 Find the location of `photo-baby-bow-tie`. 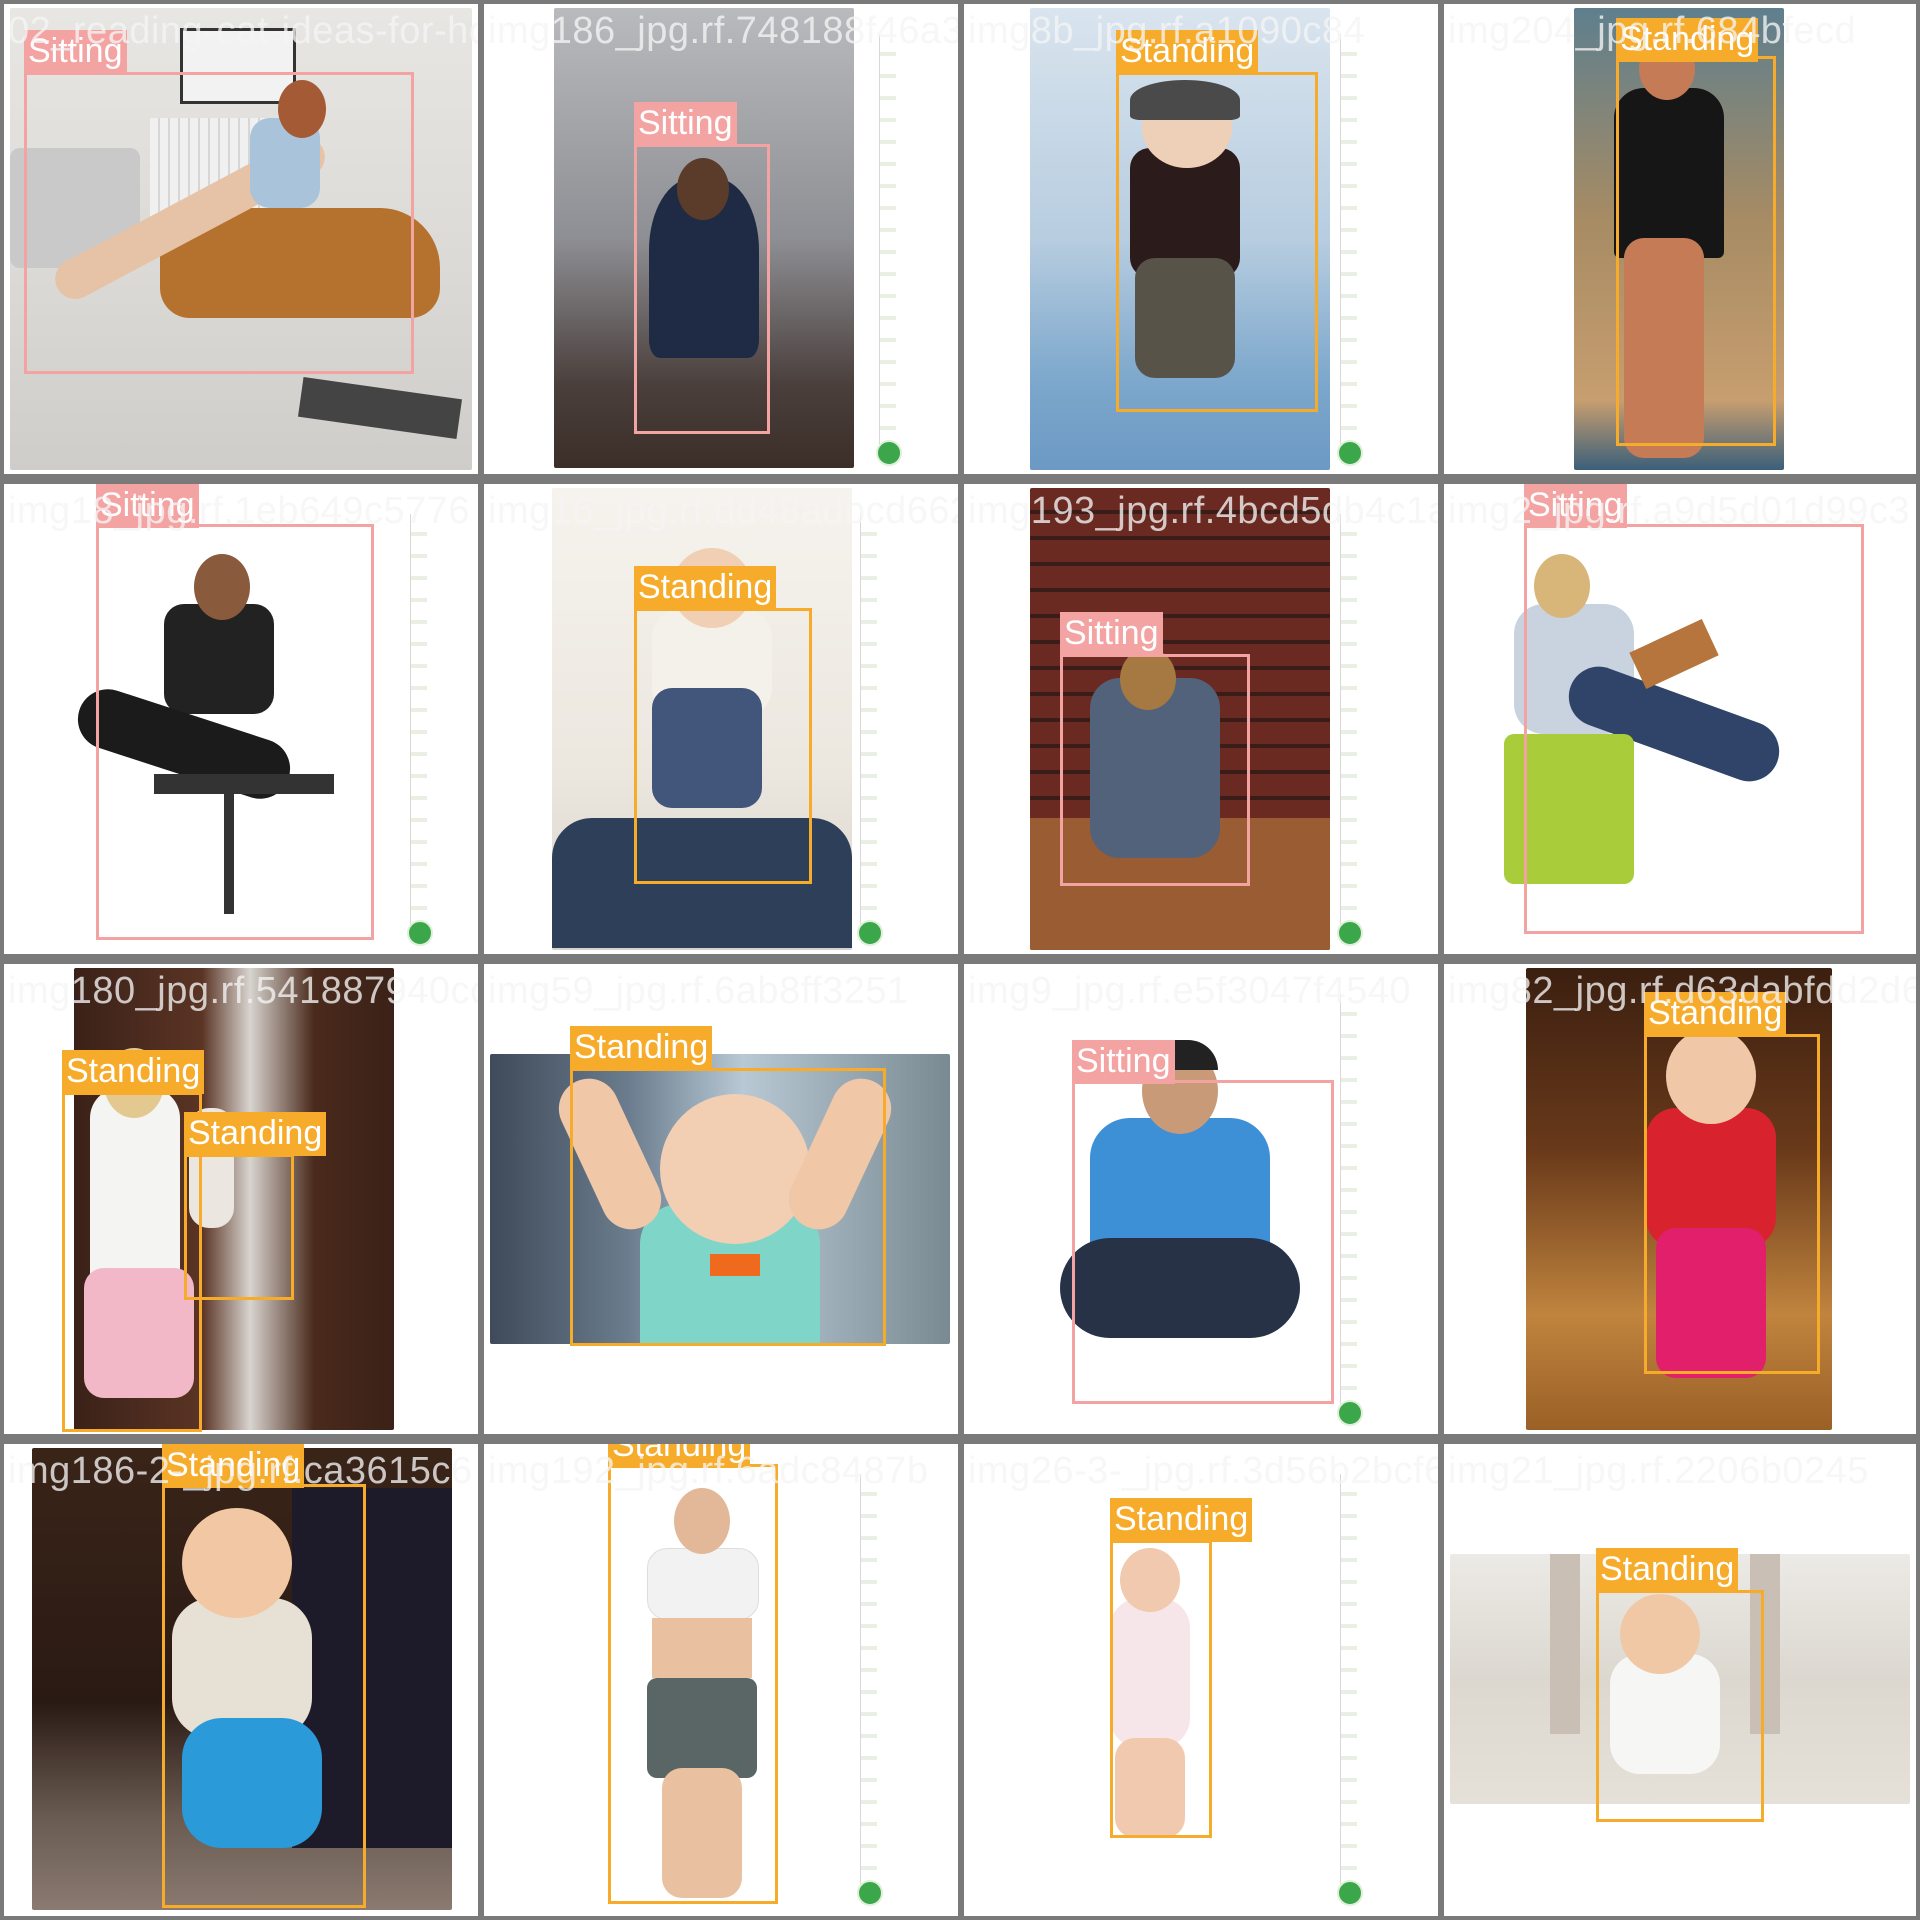

photo-baby-bow-tie is located at coordinates (720, 1199).